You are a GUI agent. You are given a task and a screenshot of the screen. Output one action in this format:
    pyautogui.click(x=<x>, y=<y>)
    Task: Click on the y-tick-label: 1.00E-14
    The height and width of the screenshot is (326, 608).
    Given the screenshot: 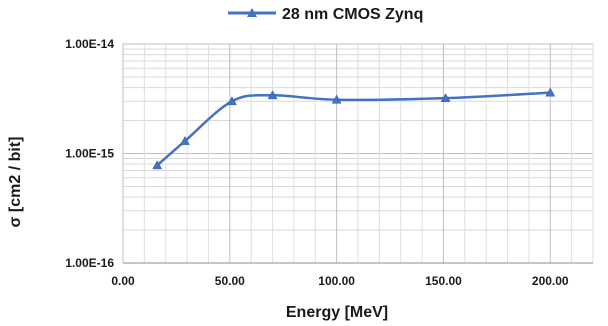 What is the action you would take?
    pyautogui.click(x=89, y=44)
    